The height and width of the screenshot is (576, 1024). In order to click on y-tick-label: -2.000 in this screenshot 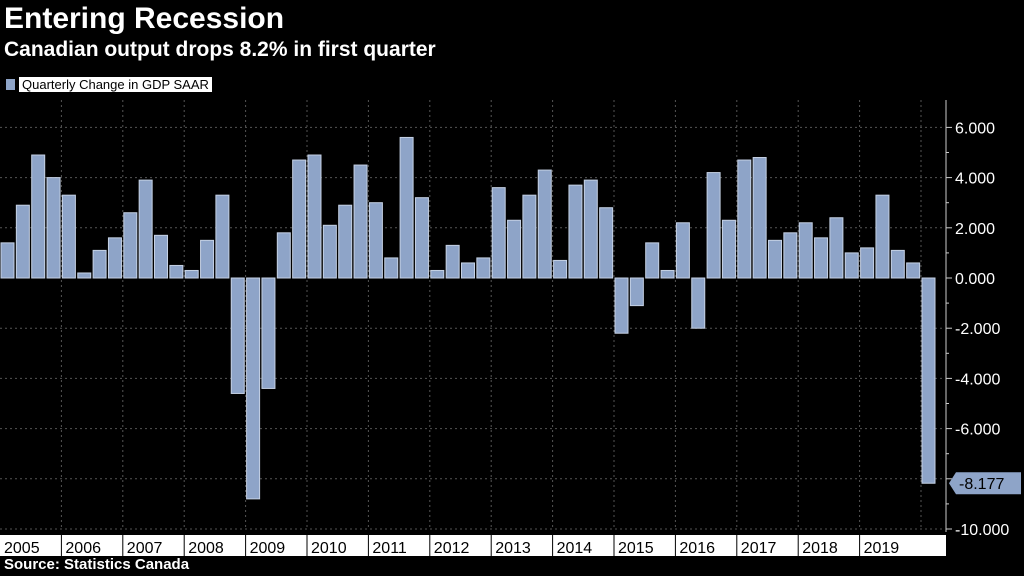, I will do `click(977, 329)`.